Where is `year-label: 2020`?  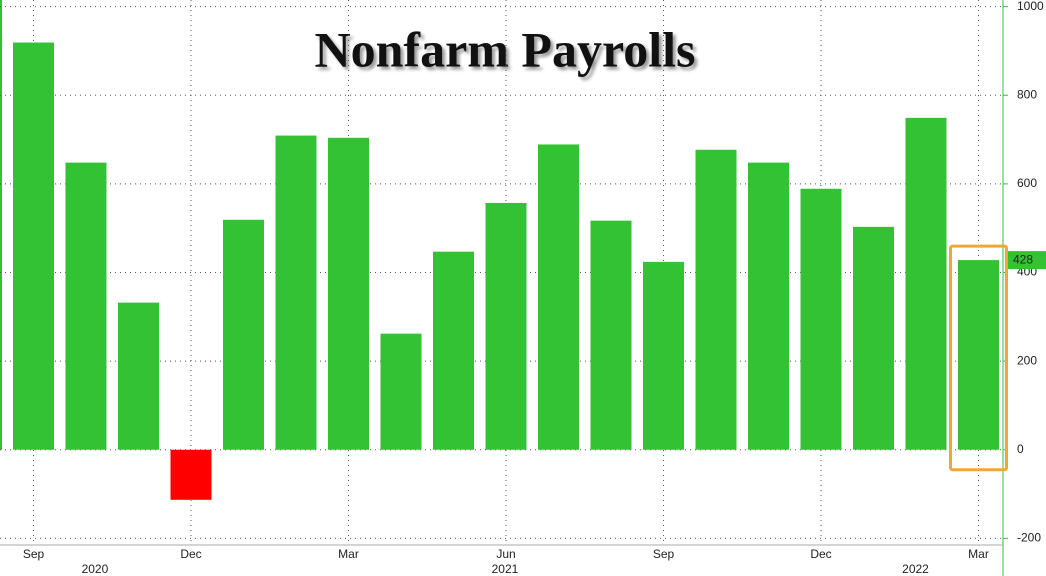
year-label: 2020 is located at coordinates (95, 569).